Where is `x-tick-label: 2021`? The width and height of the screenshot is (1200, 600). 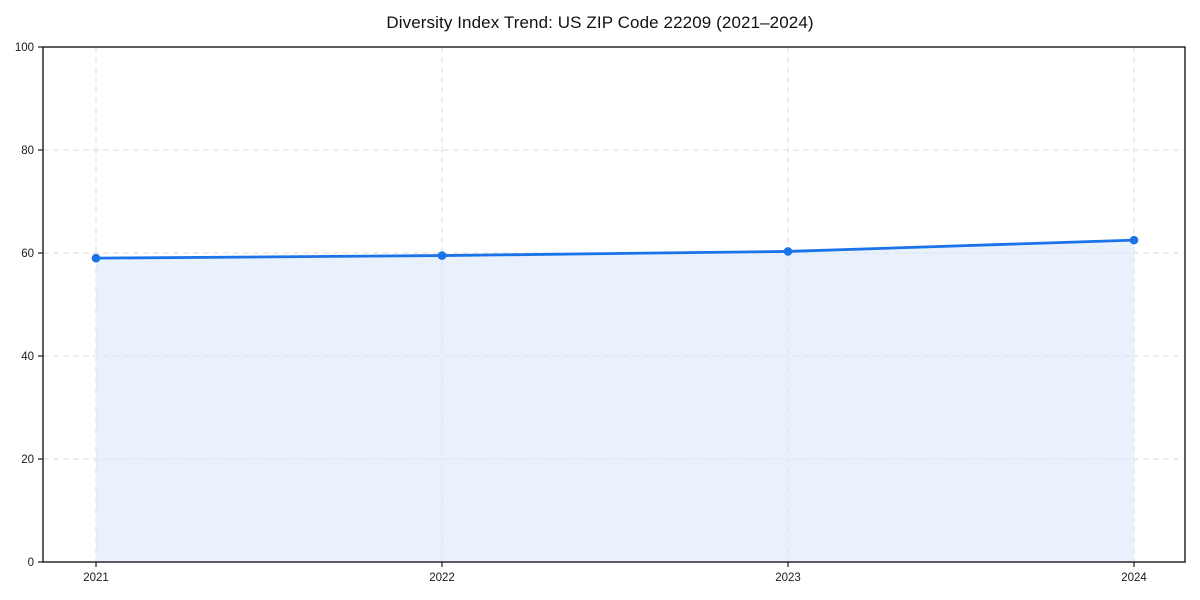
x-tick-label: 2021 is located at coordinates (96, 578).